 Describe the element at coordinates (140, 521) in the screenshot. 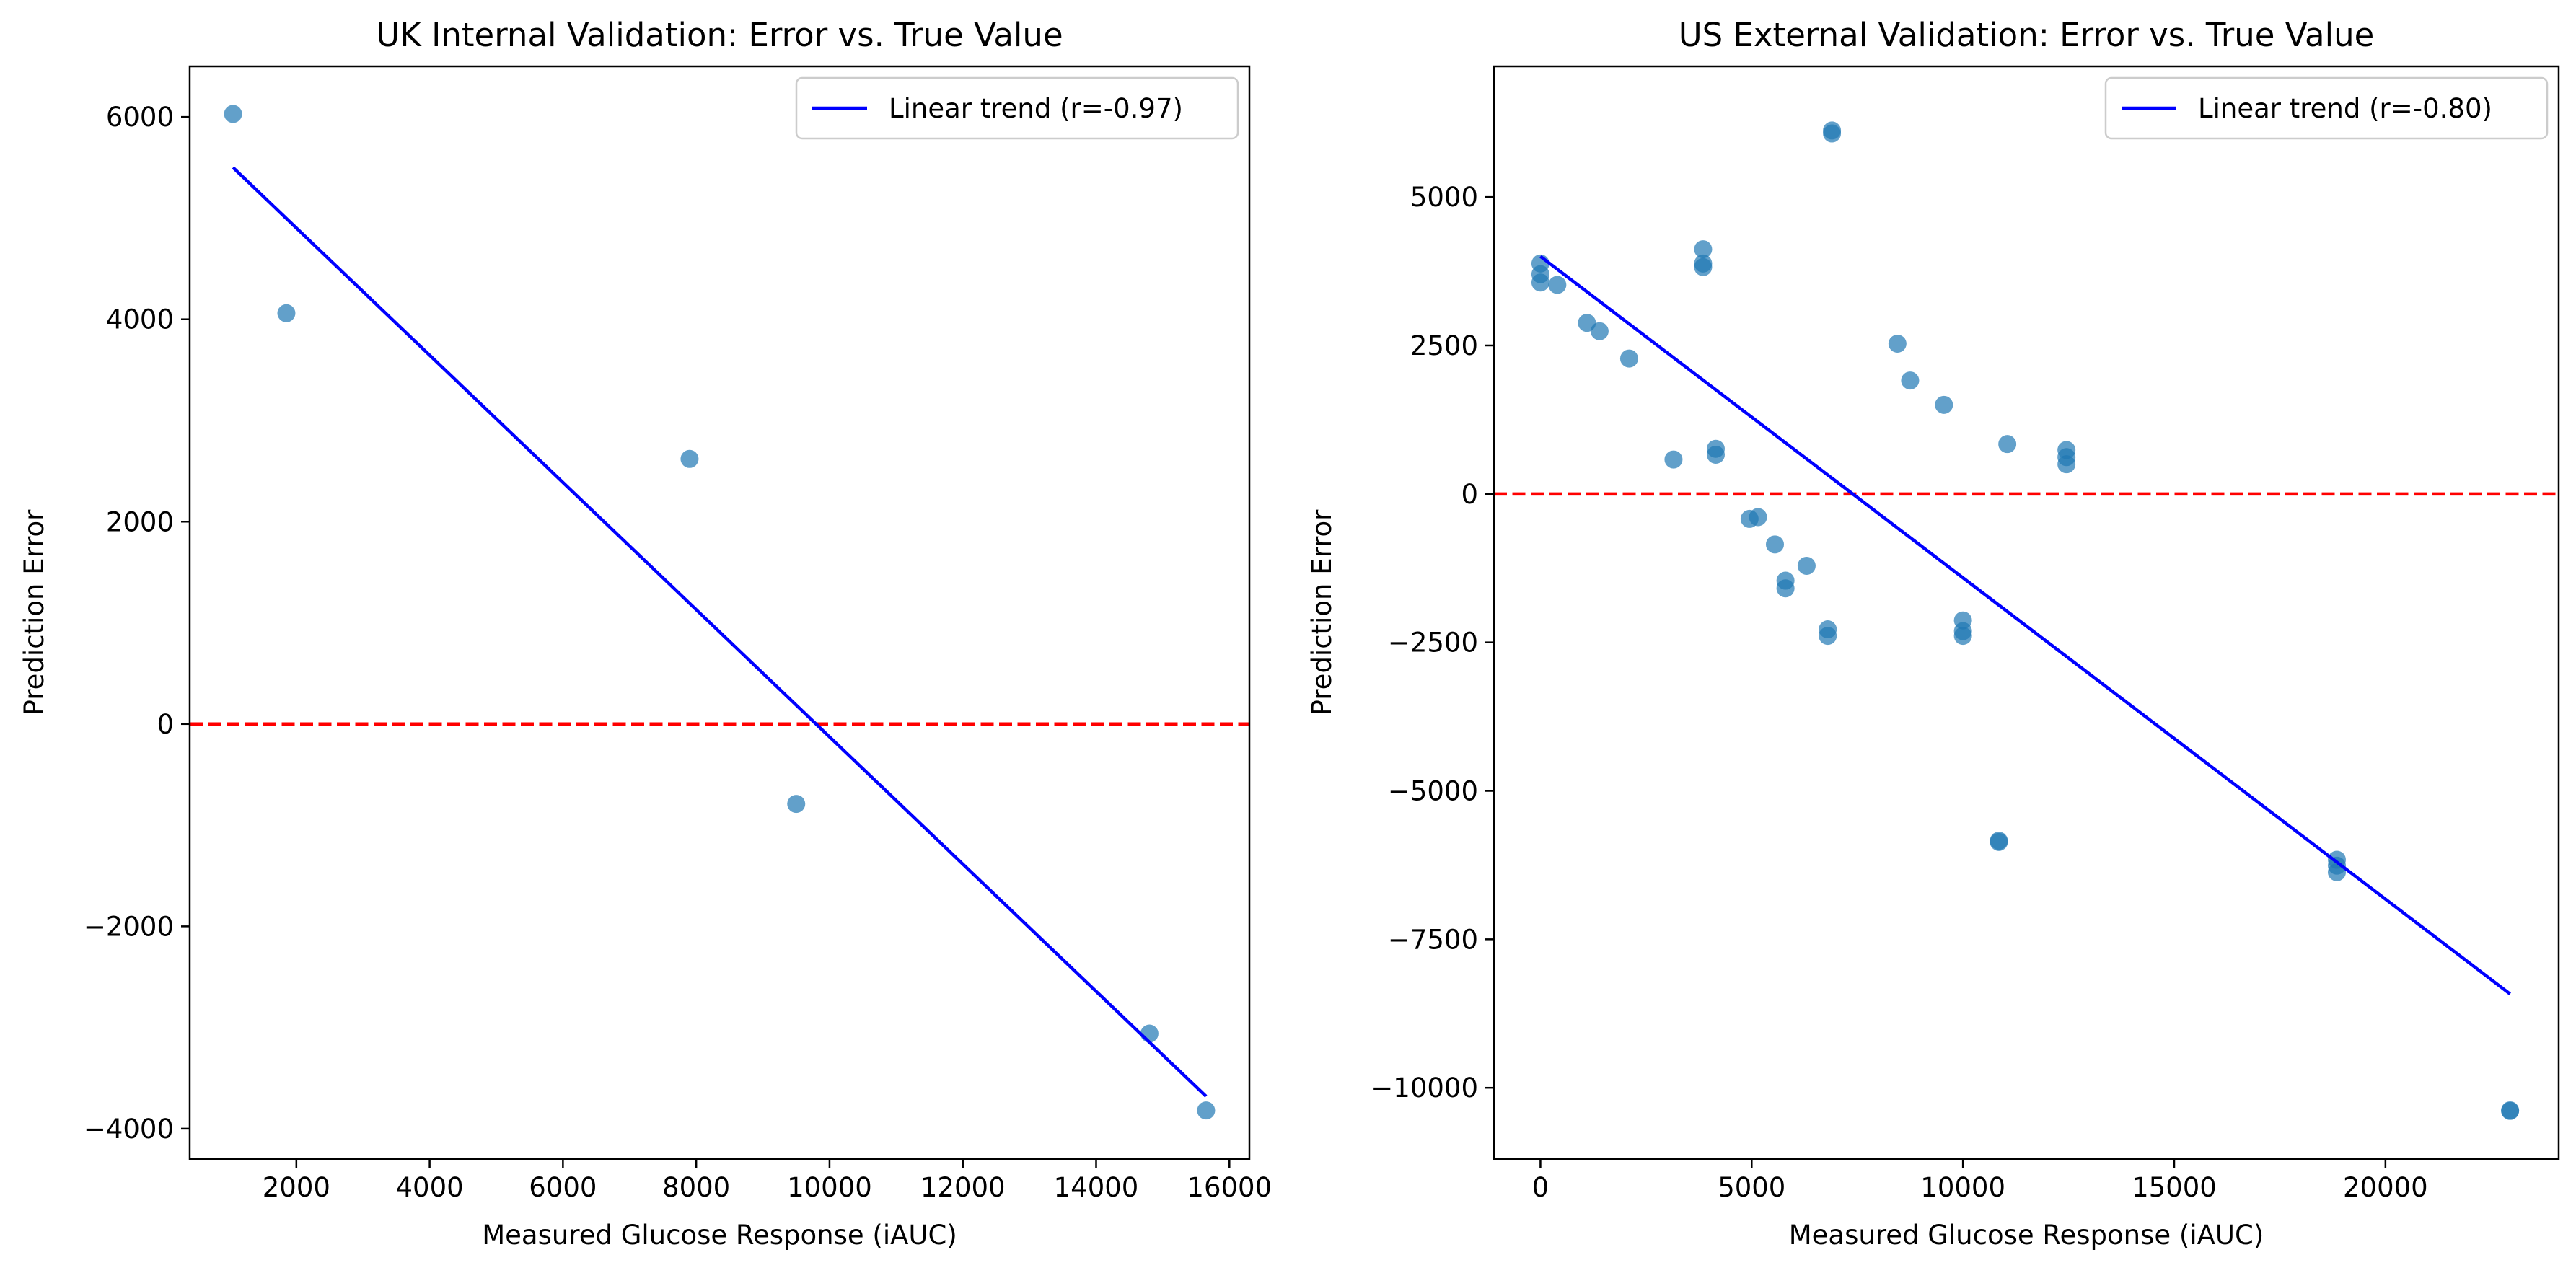

I see `uk-y-tick-label: 2000` at that location.